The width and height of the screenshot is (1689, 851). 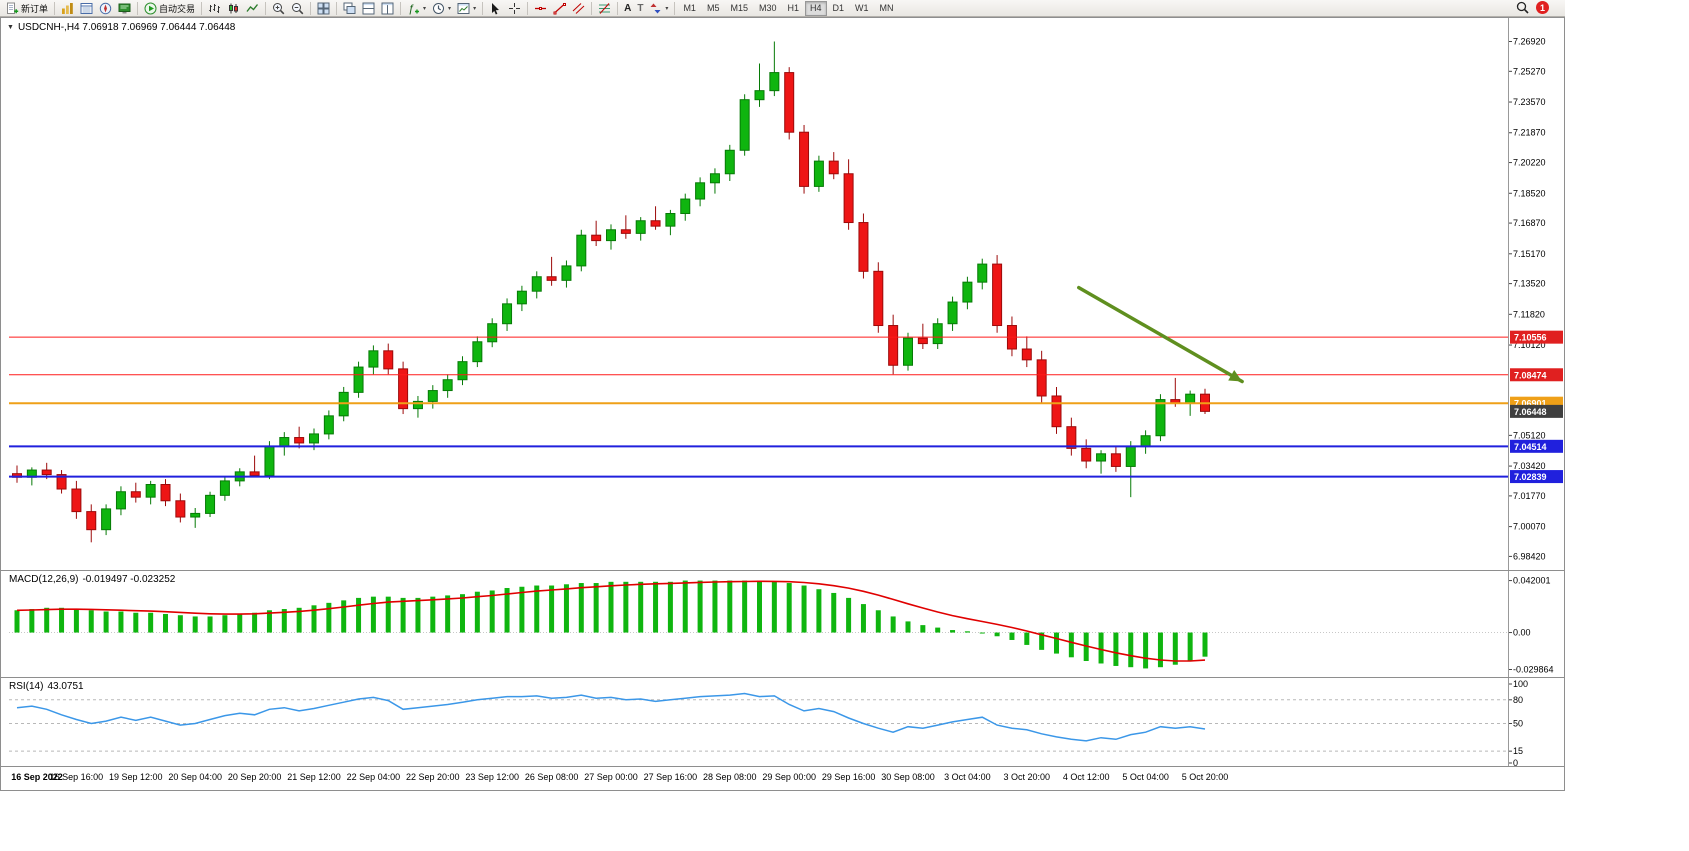 I want to click on timeframe-h1-button: H1, so click(x=794, y=8).